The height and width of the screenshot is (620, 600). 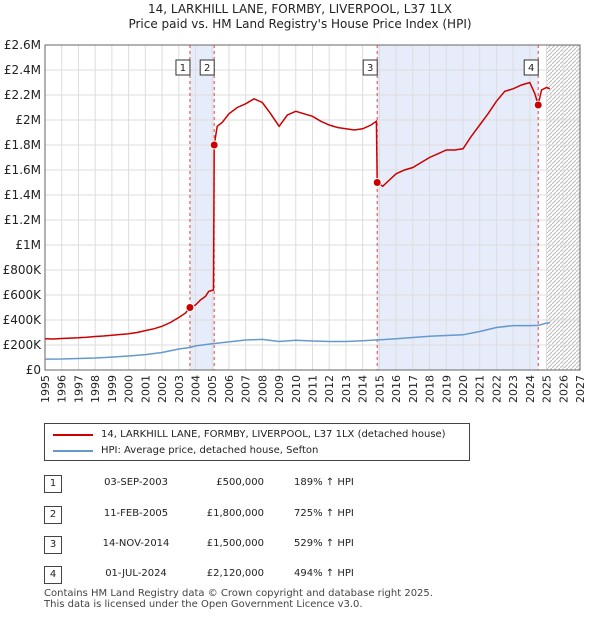 I want to click on x-tick-label: 2018, so click(x=430, y=389).